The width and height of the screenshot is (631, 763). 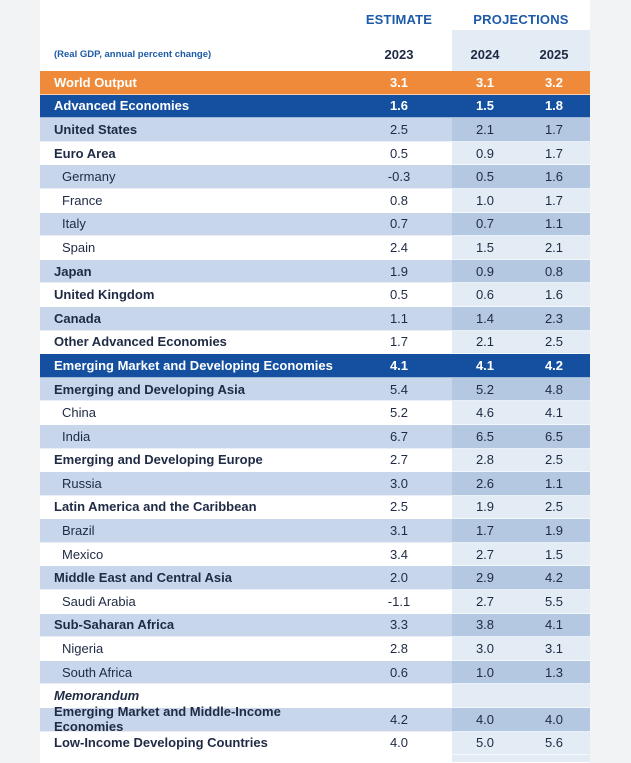 I want to click on table-row: Japan 1.9 0.9 0.8, so click(x=315, y=271).